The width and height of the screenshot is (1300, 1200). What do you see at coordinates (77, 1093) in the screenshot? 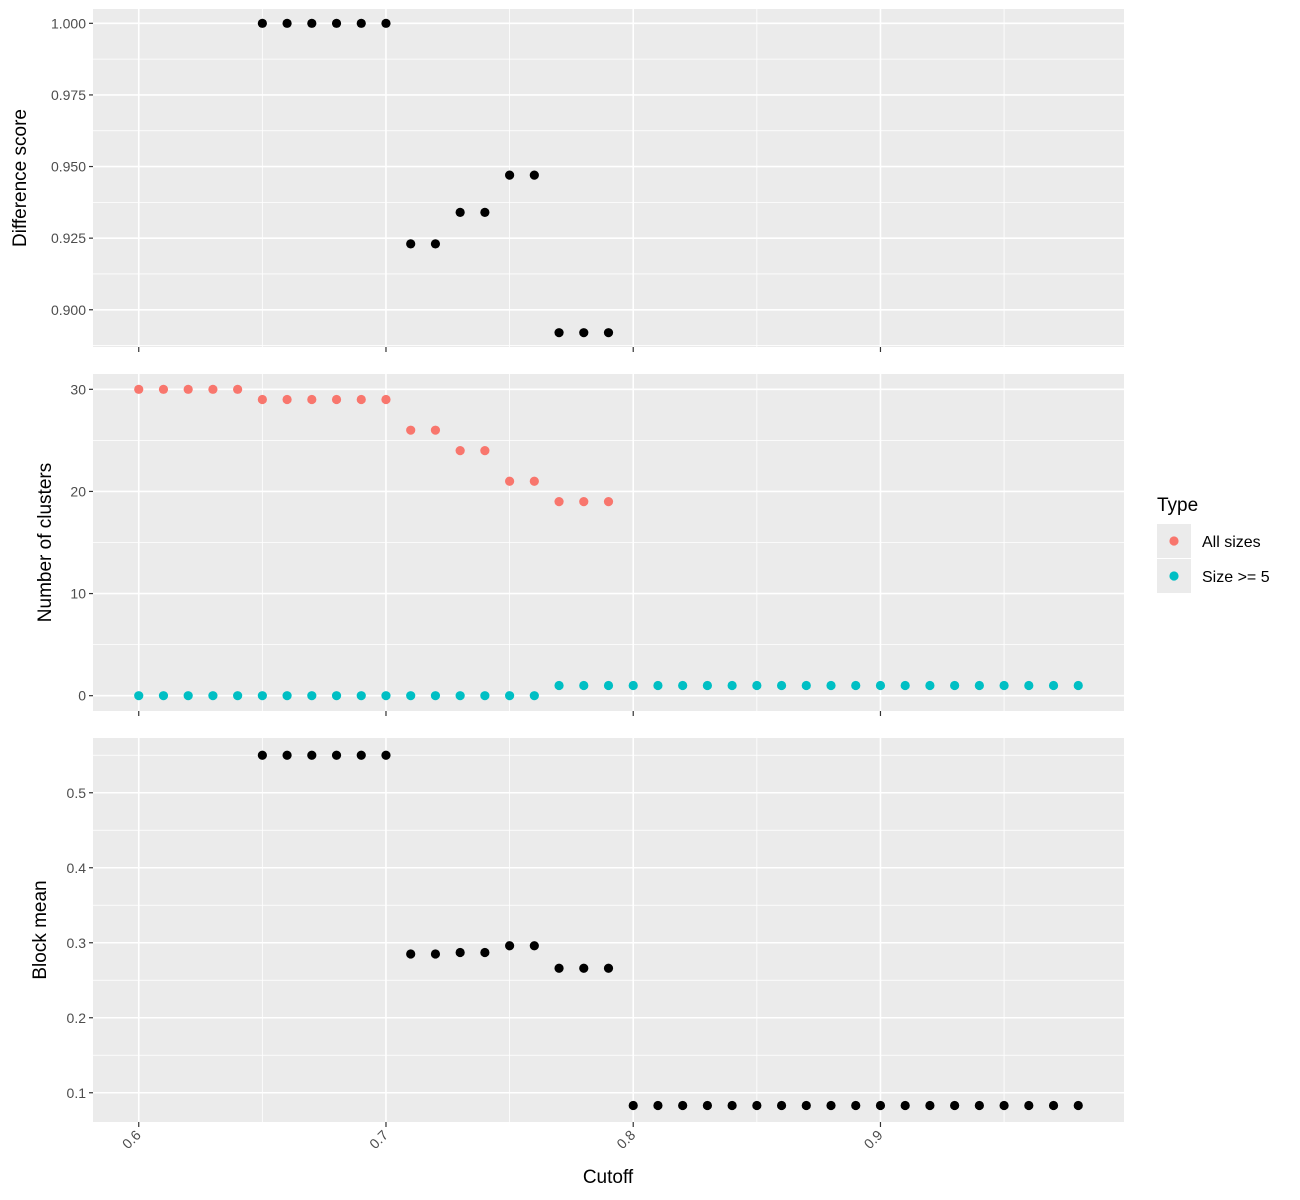
I see `y-tick-label: 0.1` at bounding box center [77, 1093].